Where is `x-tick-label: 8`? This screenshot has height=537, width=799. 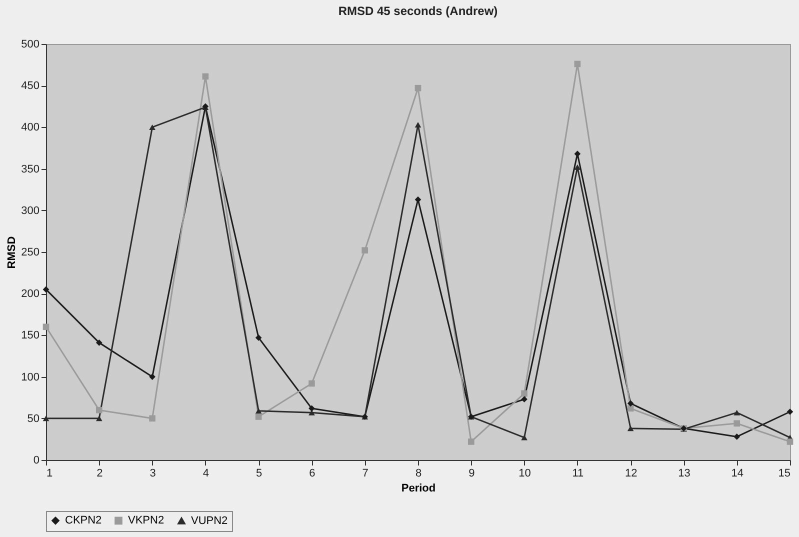
x-tick-label: 8 is located at coordinates (418, 474).